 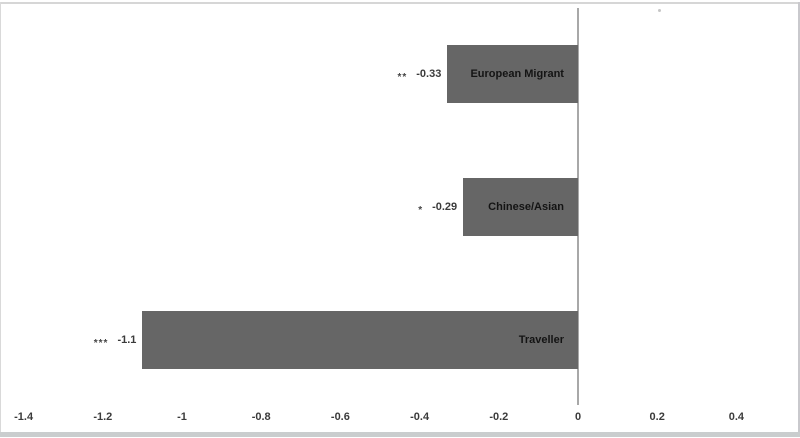 What do you see at coordinates (400, 434) in the screenshot?
I see `figure-border-bottom` at bounding box center [400, 434].